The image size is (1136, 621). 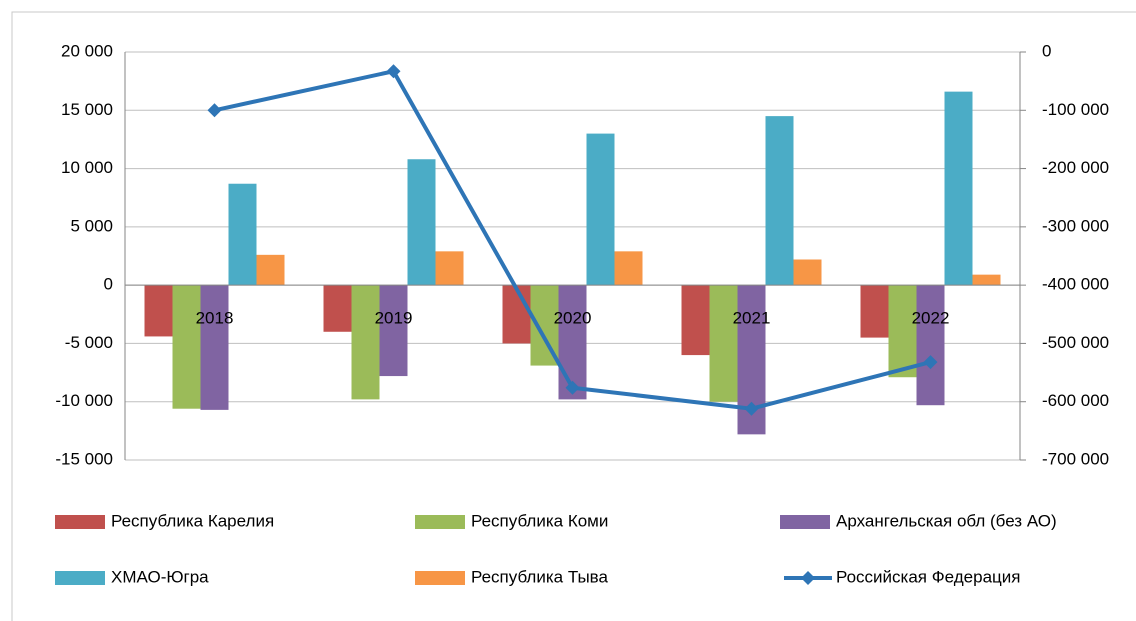 What do you see at coordinates (808, 578) in the screenshot?
I see `legend-swatch-marker` at bounding box center [808, 578].